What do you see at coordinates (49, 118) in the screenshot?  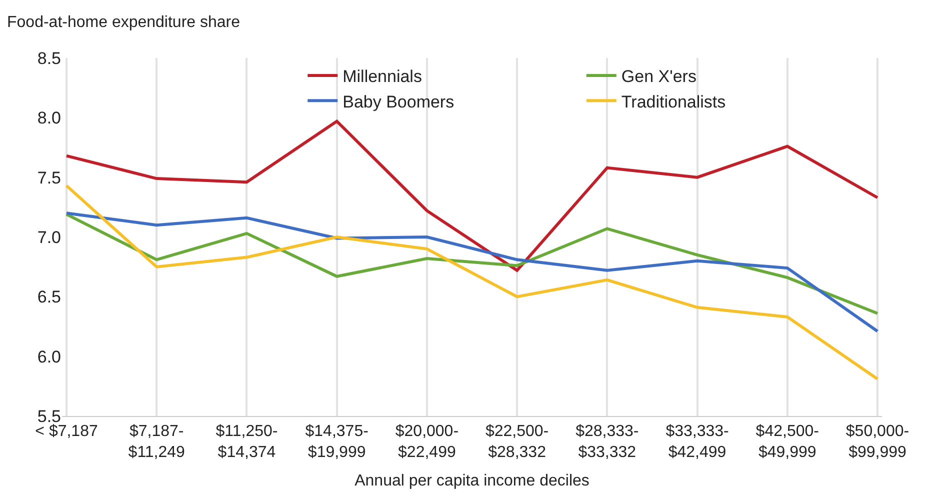 I see `y-tick-label: 8.0` at bounding box center [49, 118].